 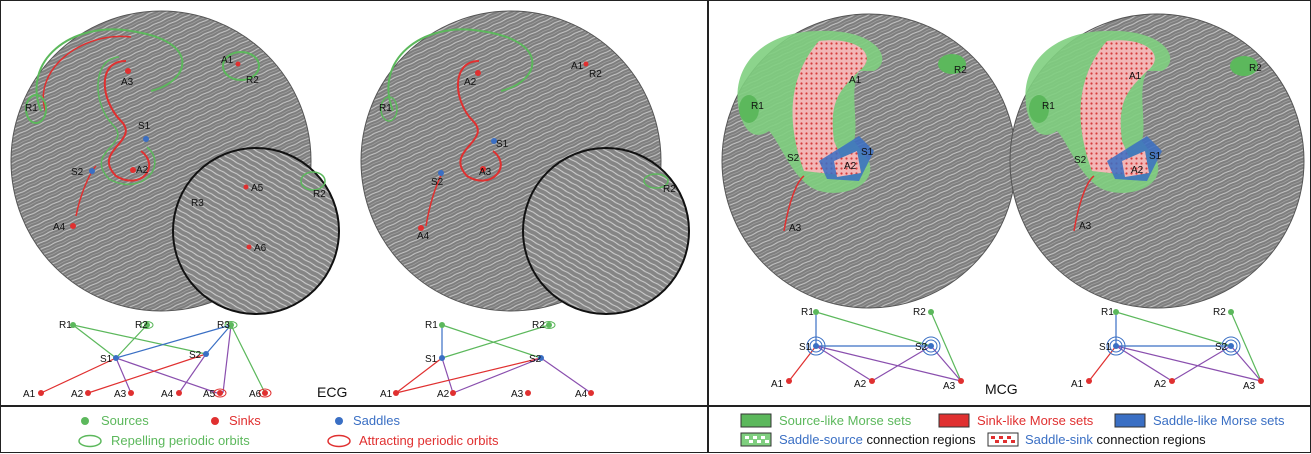 What do you see at coordinates (845, 420) in the screenshot?
I see `legend-source-like: Source-like Morse sets` at bounding box center [845, 420].